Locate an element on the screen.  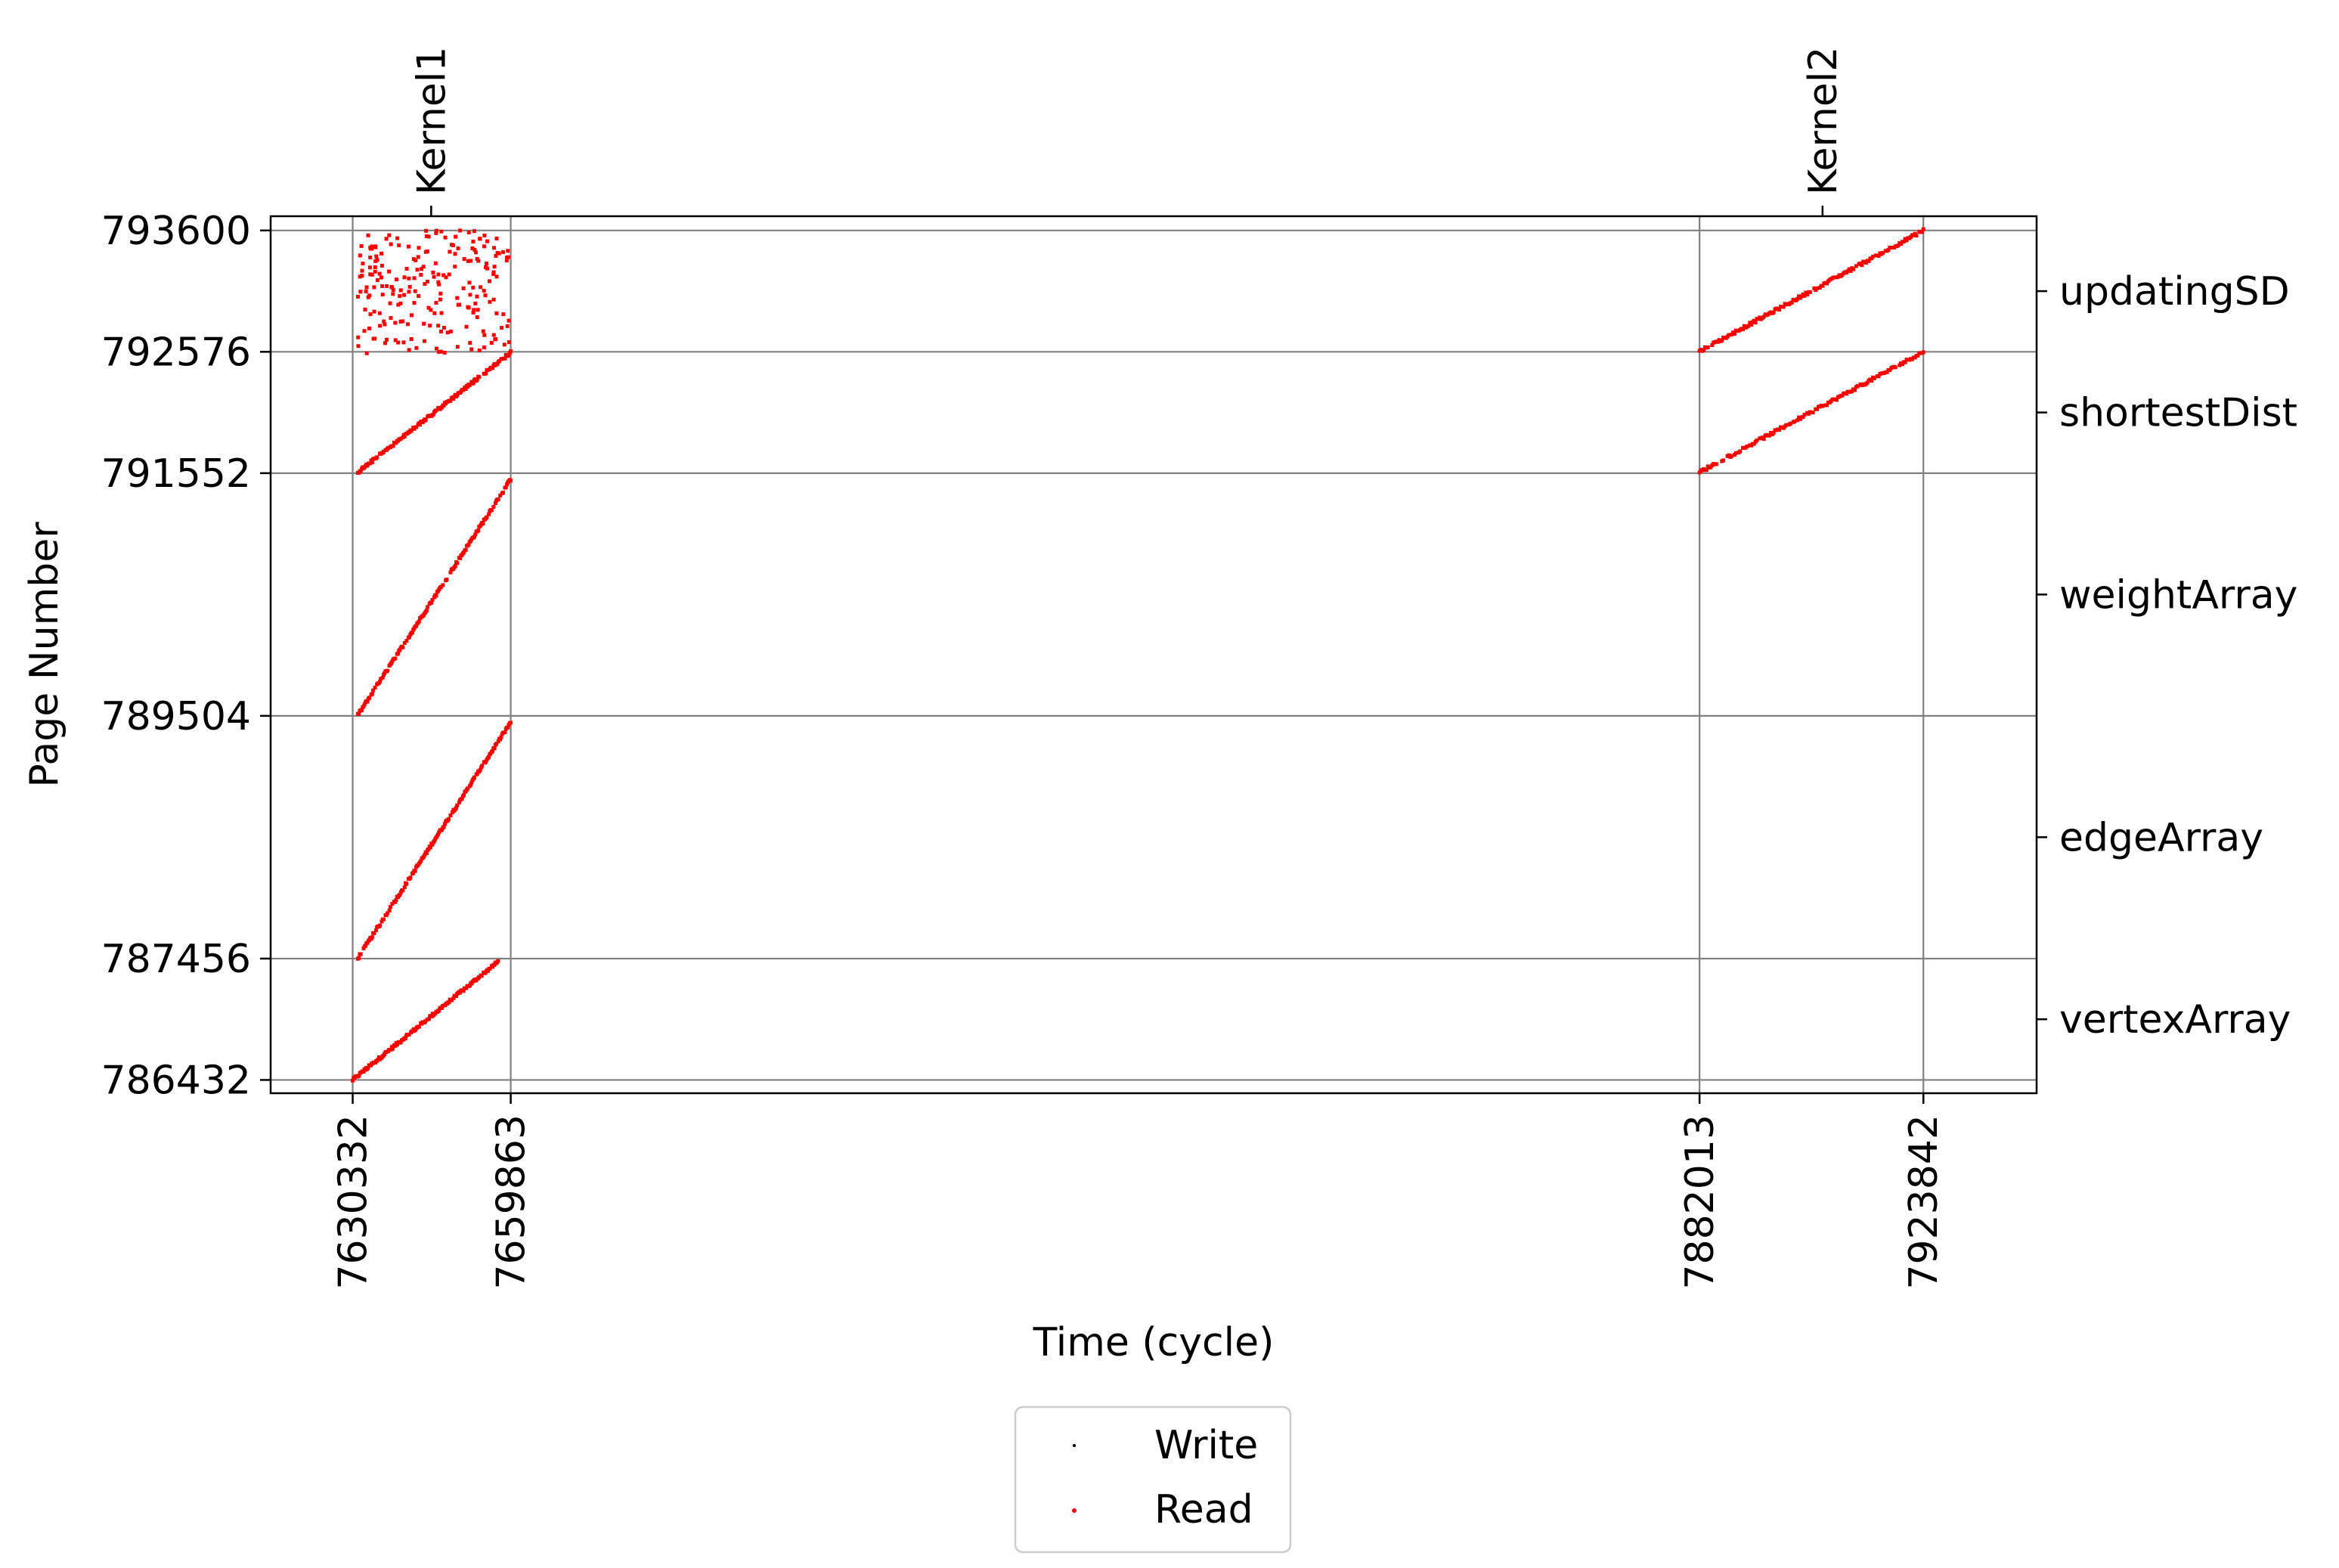
right-tick-label: vertexArray is located at coordinates (2175, 1020).